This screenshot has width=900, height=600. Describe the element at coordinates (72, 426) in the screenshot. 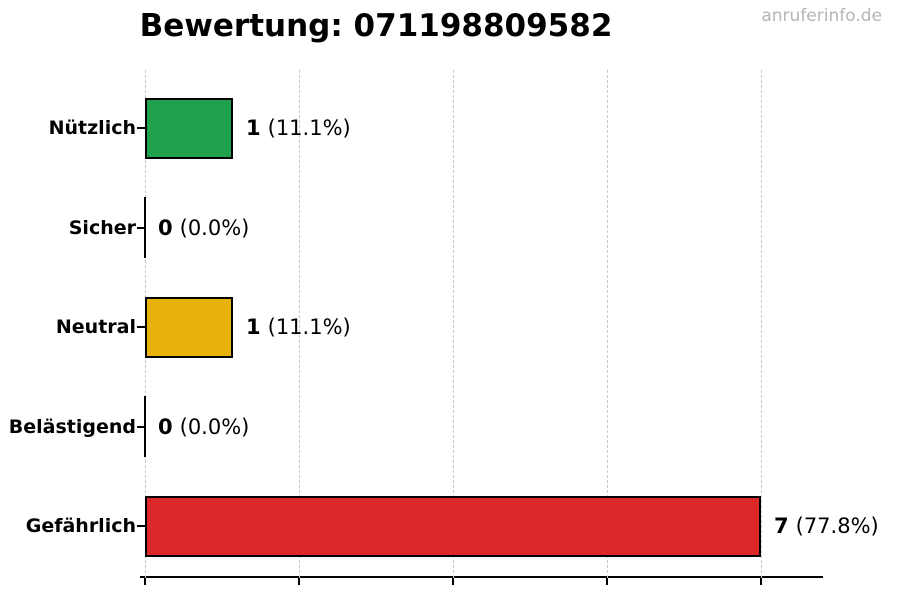

I see `category-label: Belästigend` at that location.